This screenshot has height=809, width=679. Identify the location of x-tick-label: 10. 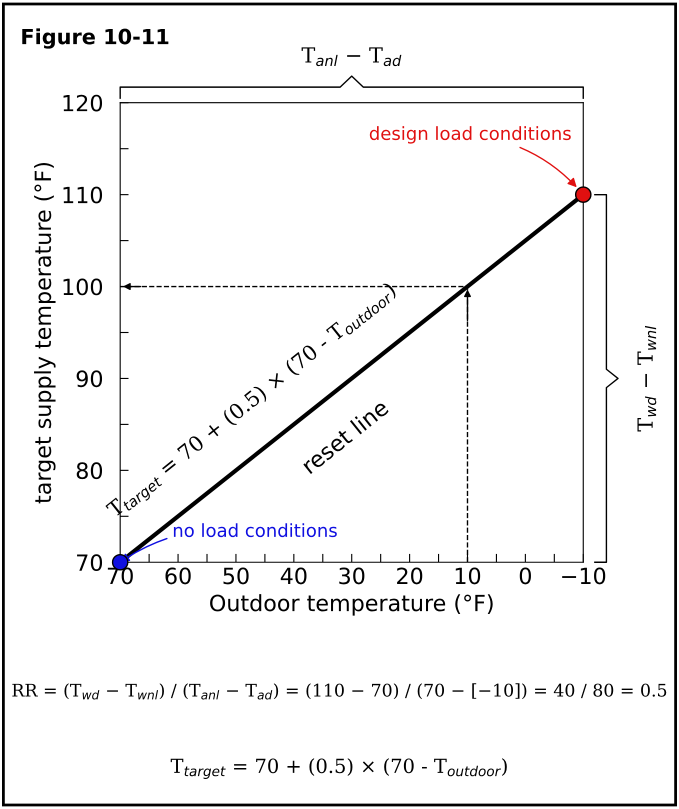
(468, 576).